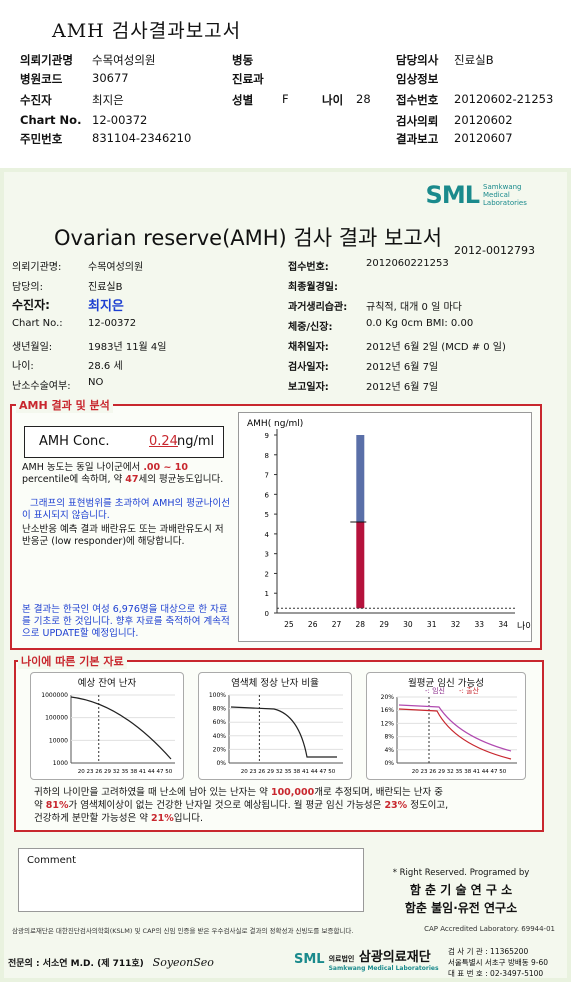 This screenshot has height=982, width=571. What do you see at coordinates (121, 728) in the screenshot?
I see `remaining-eggs-curve` at bounding box center [121, 728].